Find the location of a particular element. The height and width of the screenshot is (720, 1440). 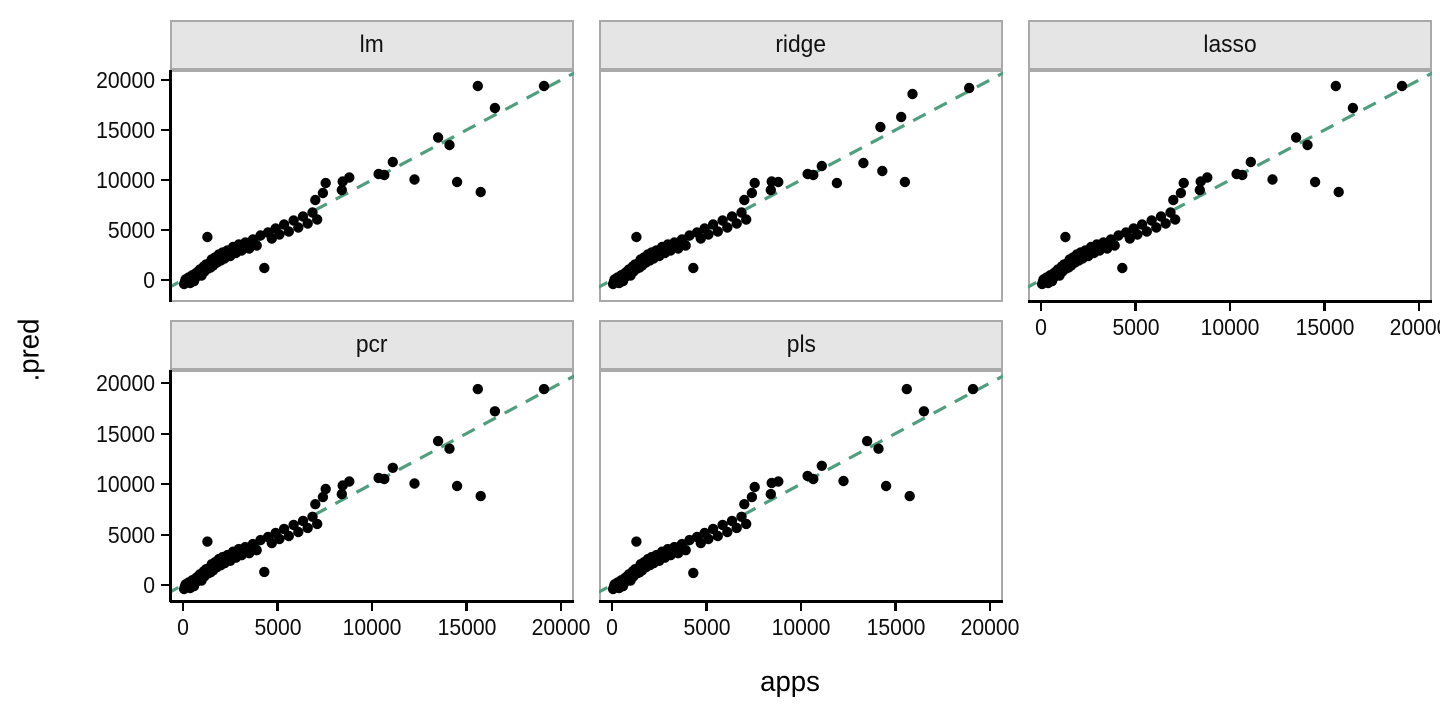

facet-strip-label: pls is located at coordinates (801, 344).